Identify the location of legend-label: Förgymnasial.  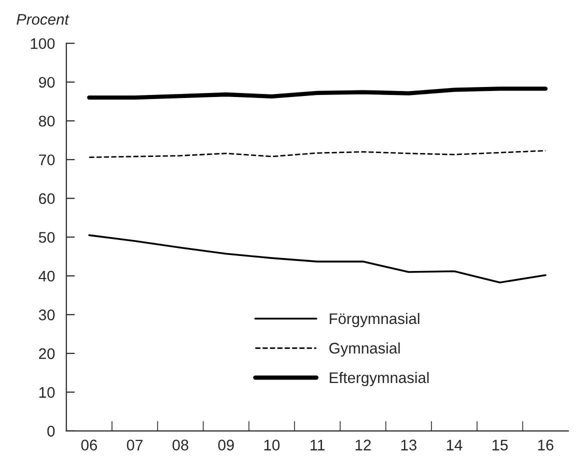
(375, 320).